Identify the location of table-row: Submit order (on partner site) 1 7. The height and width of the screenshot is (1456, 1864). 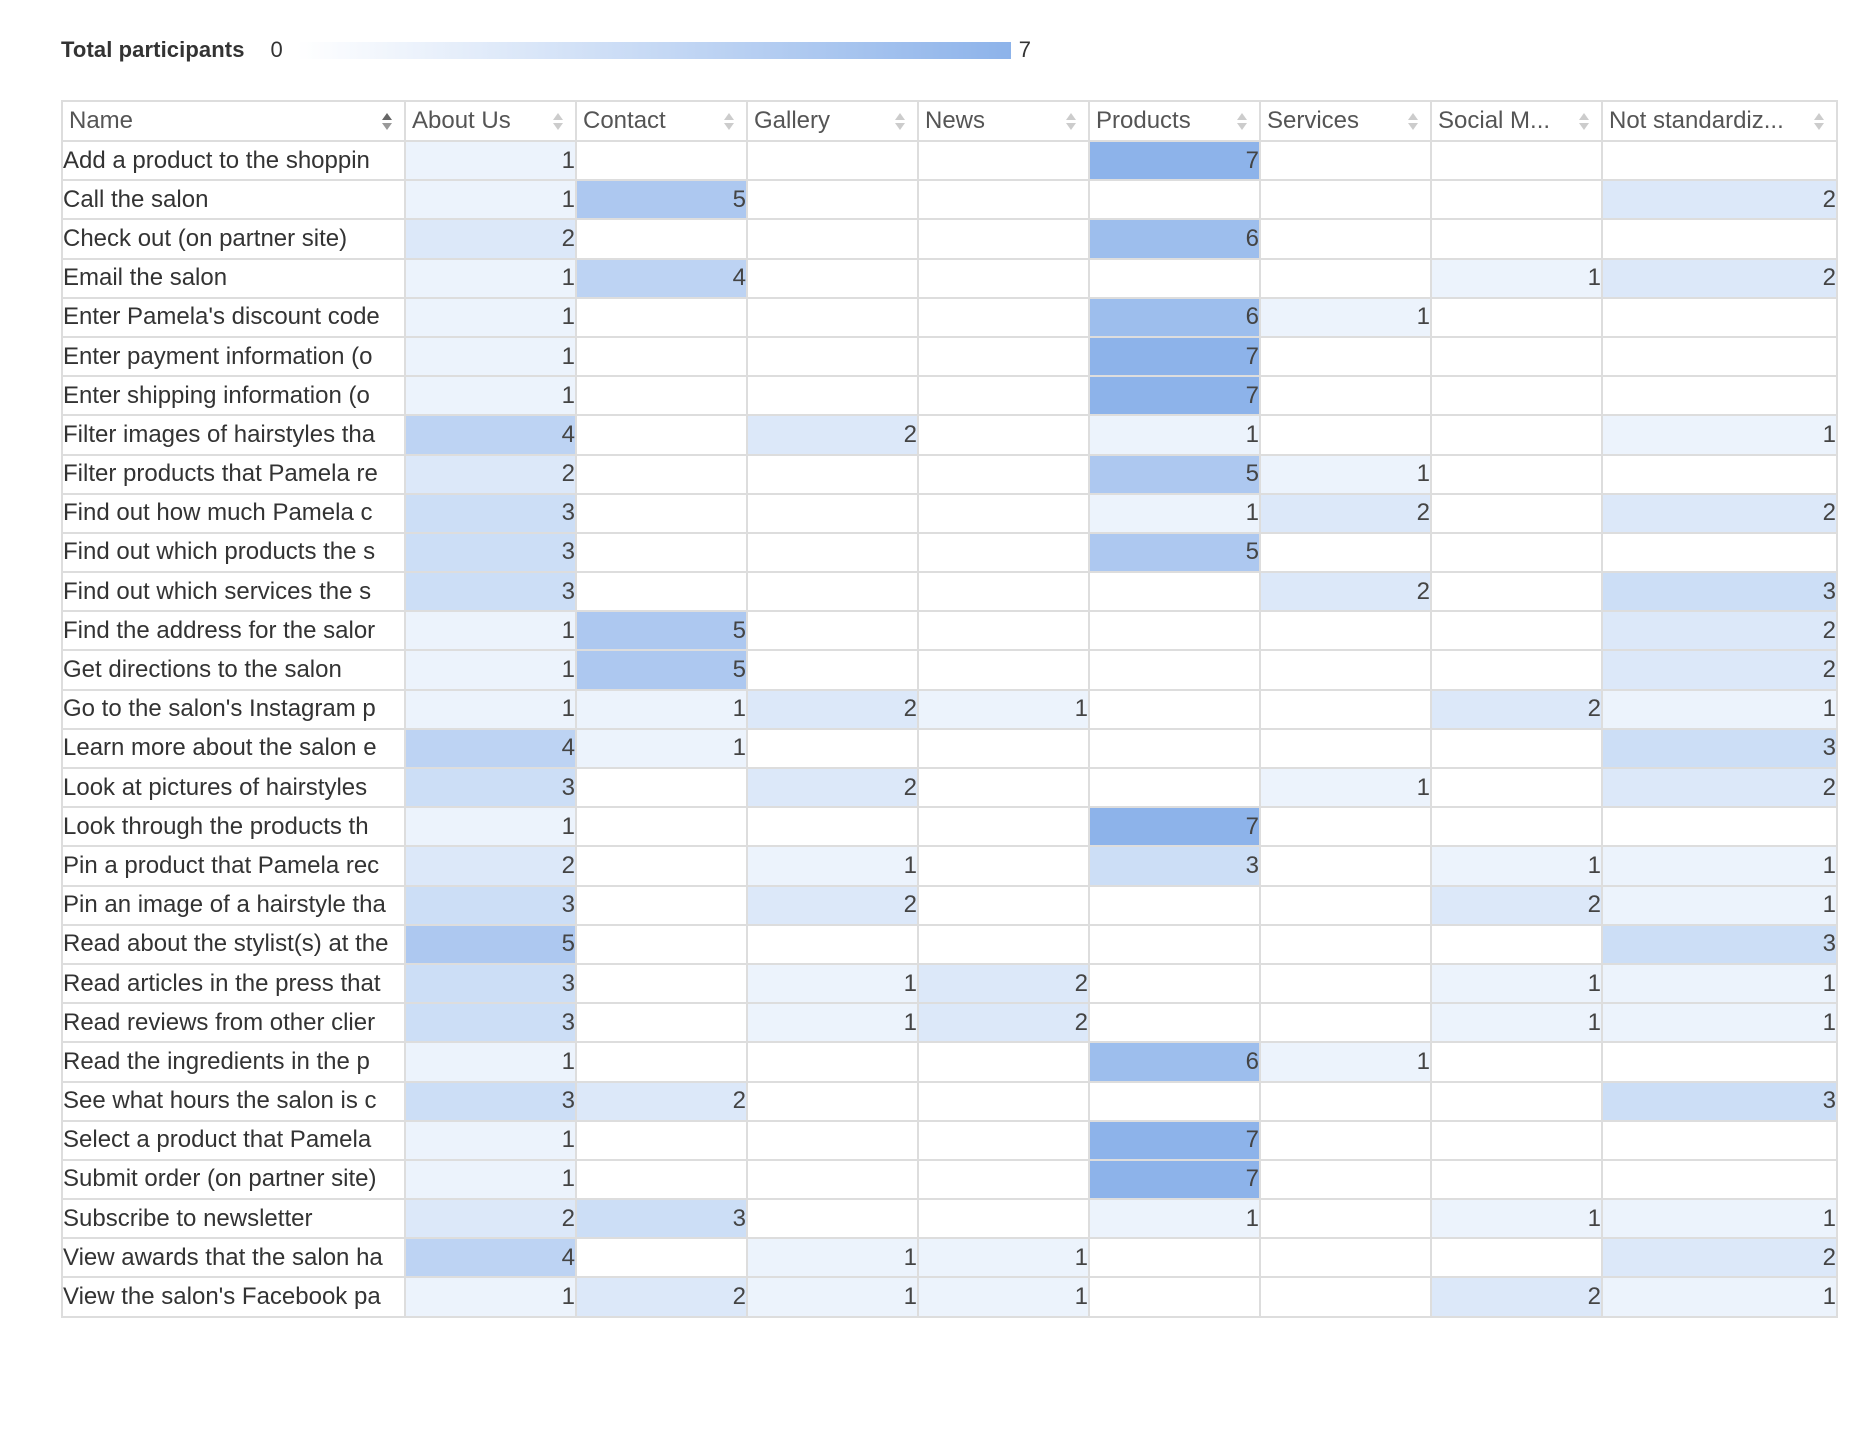
(949, 1179).